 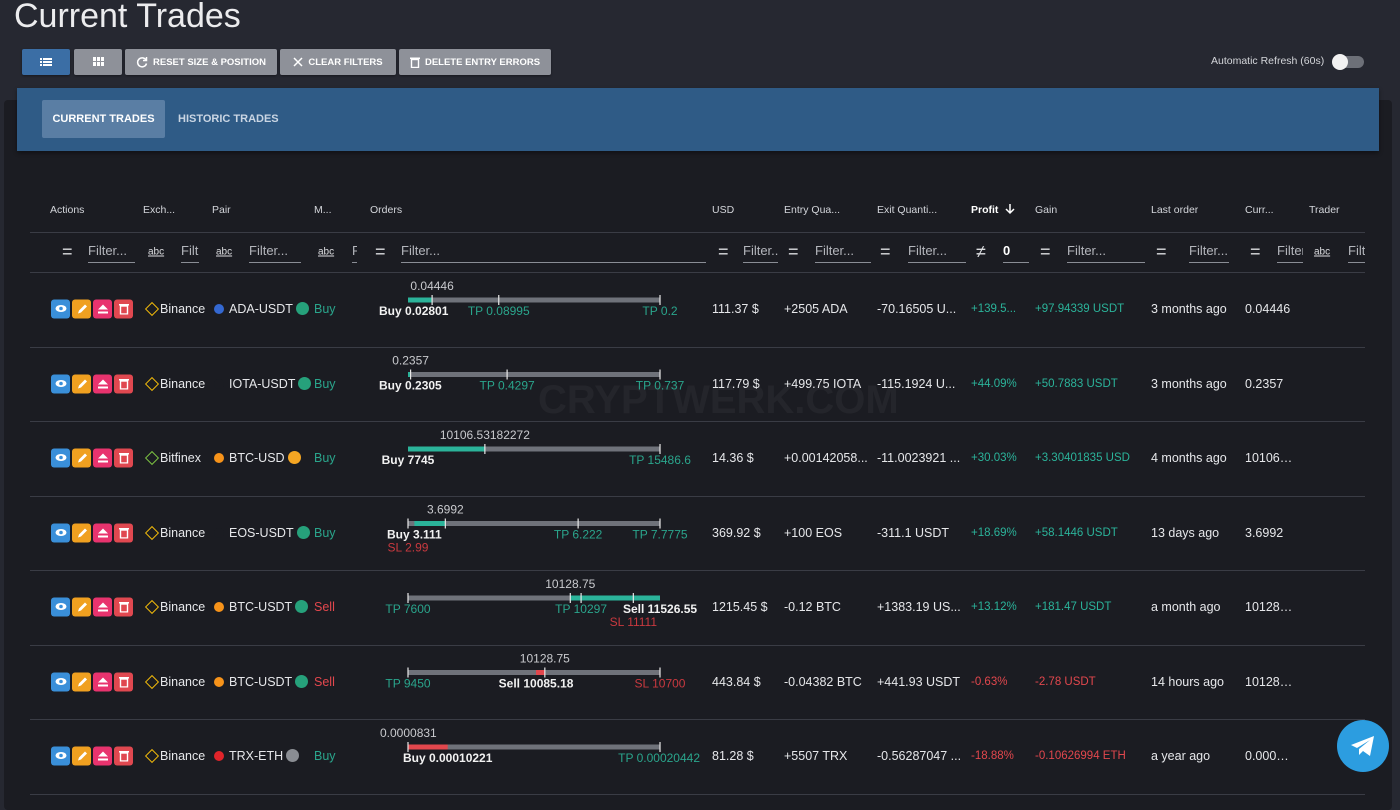 What do you see at coordinates (414, 62) in the screenshot?
I see `trash-icon` at bounding box center [414, 62].